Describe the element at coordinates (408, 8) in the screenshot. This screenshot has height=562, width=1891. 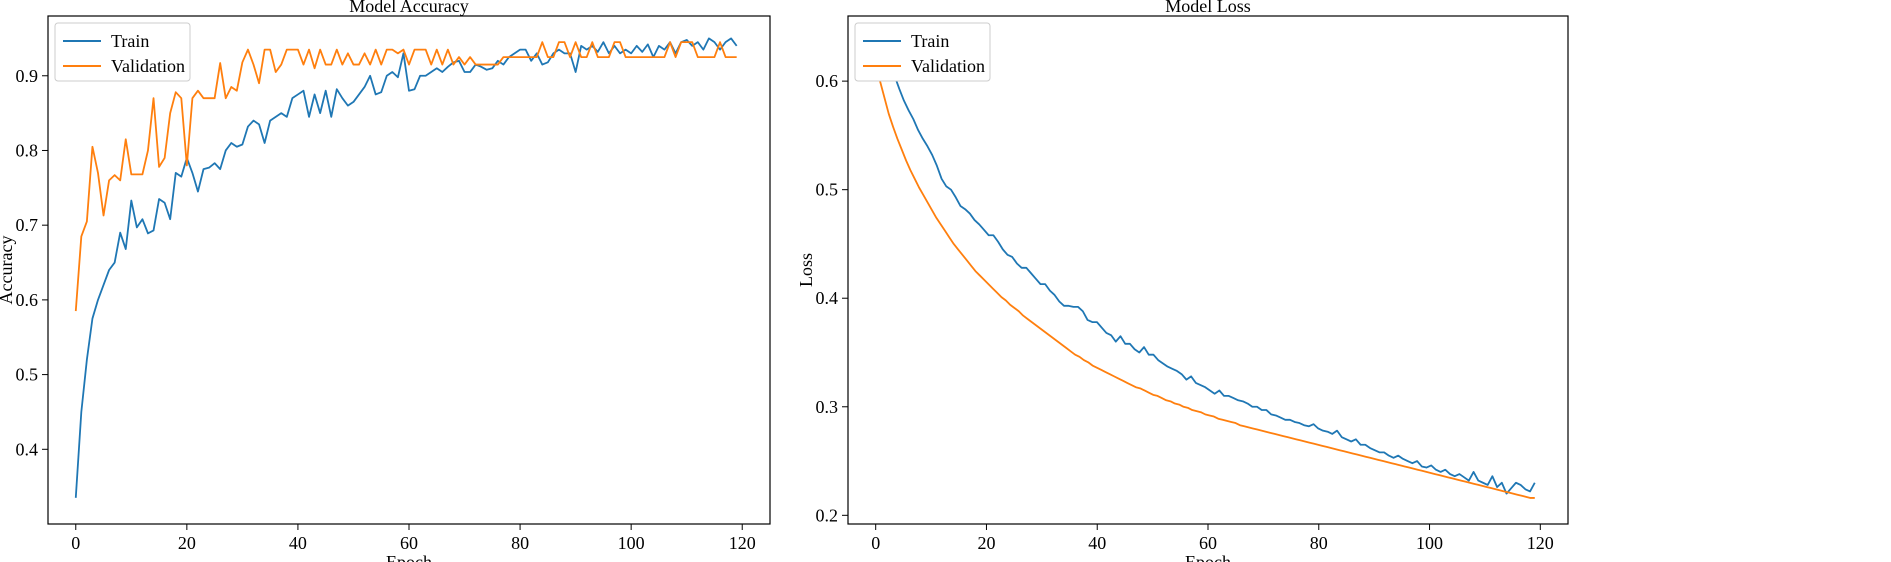
I see `accuracy-chart-title: Model Accuracy` at that location.